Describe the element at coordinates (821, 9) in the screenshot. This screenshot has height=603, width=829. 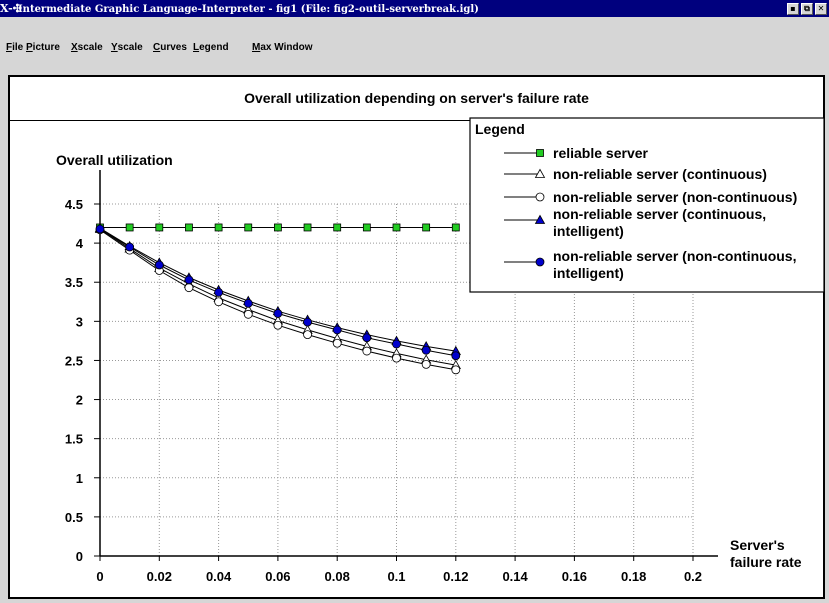
I see `close-icon: ✕` at that location.